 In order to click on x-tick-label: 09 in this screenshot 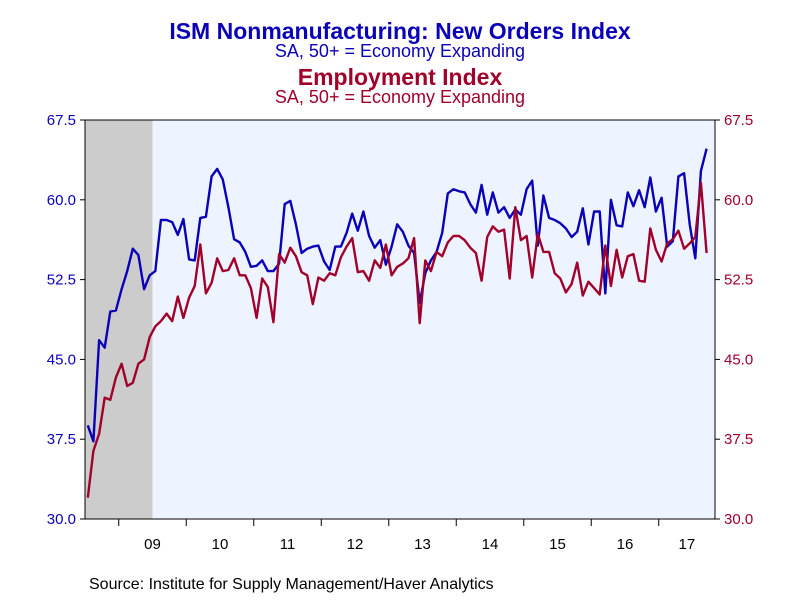, I will do `click(152, 544)`.